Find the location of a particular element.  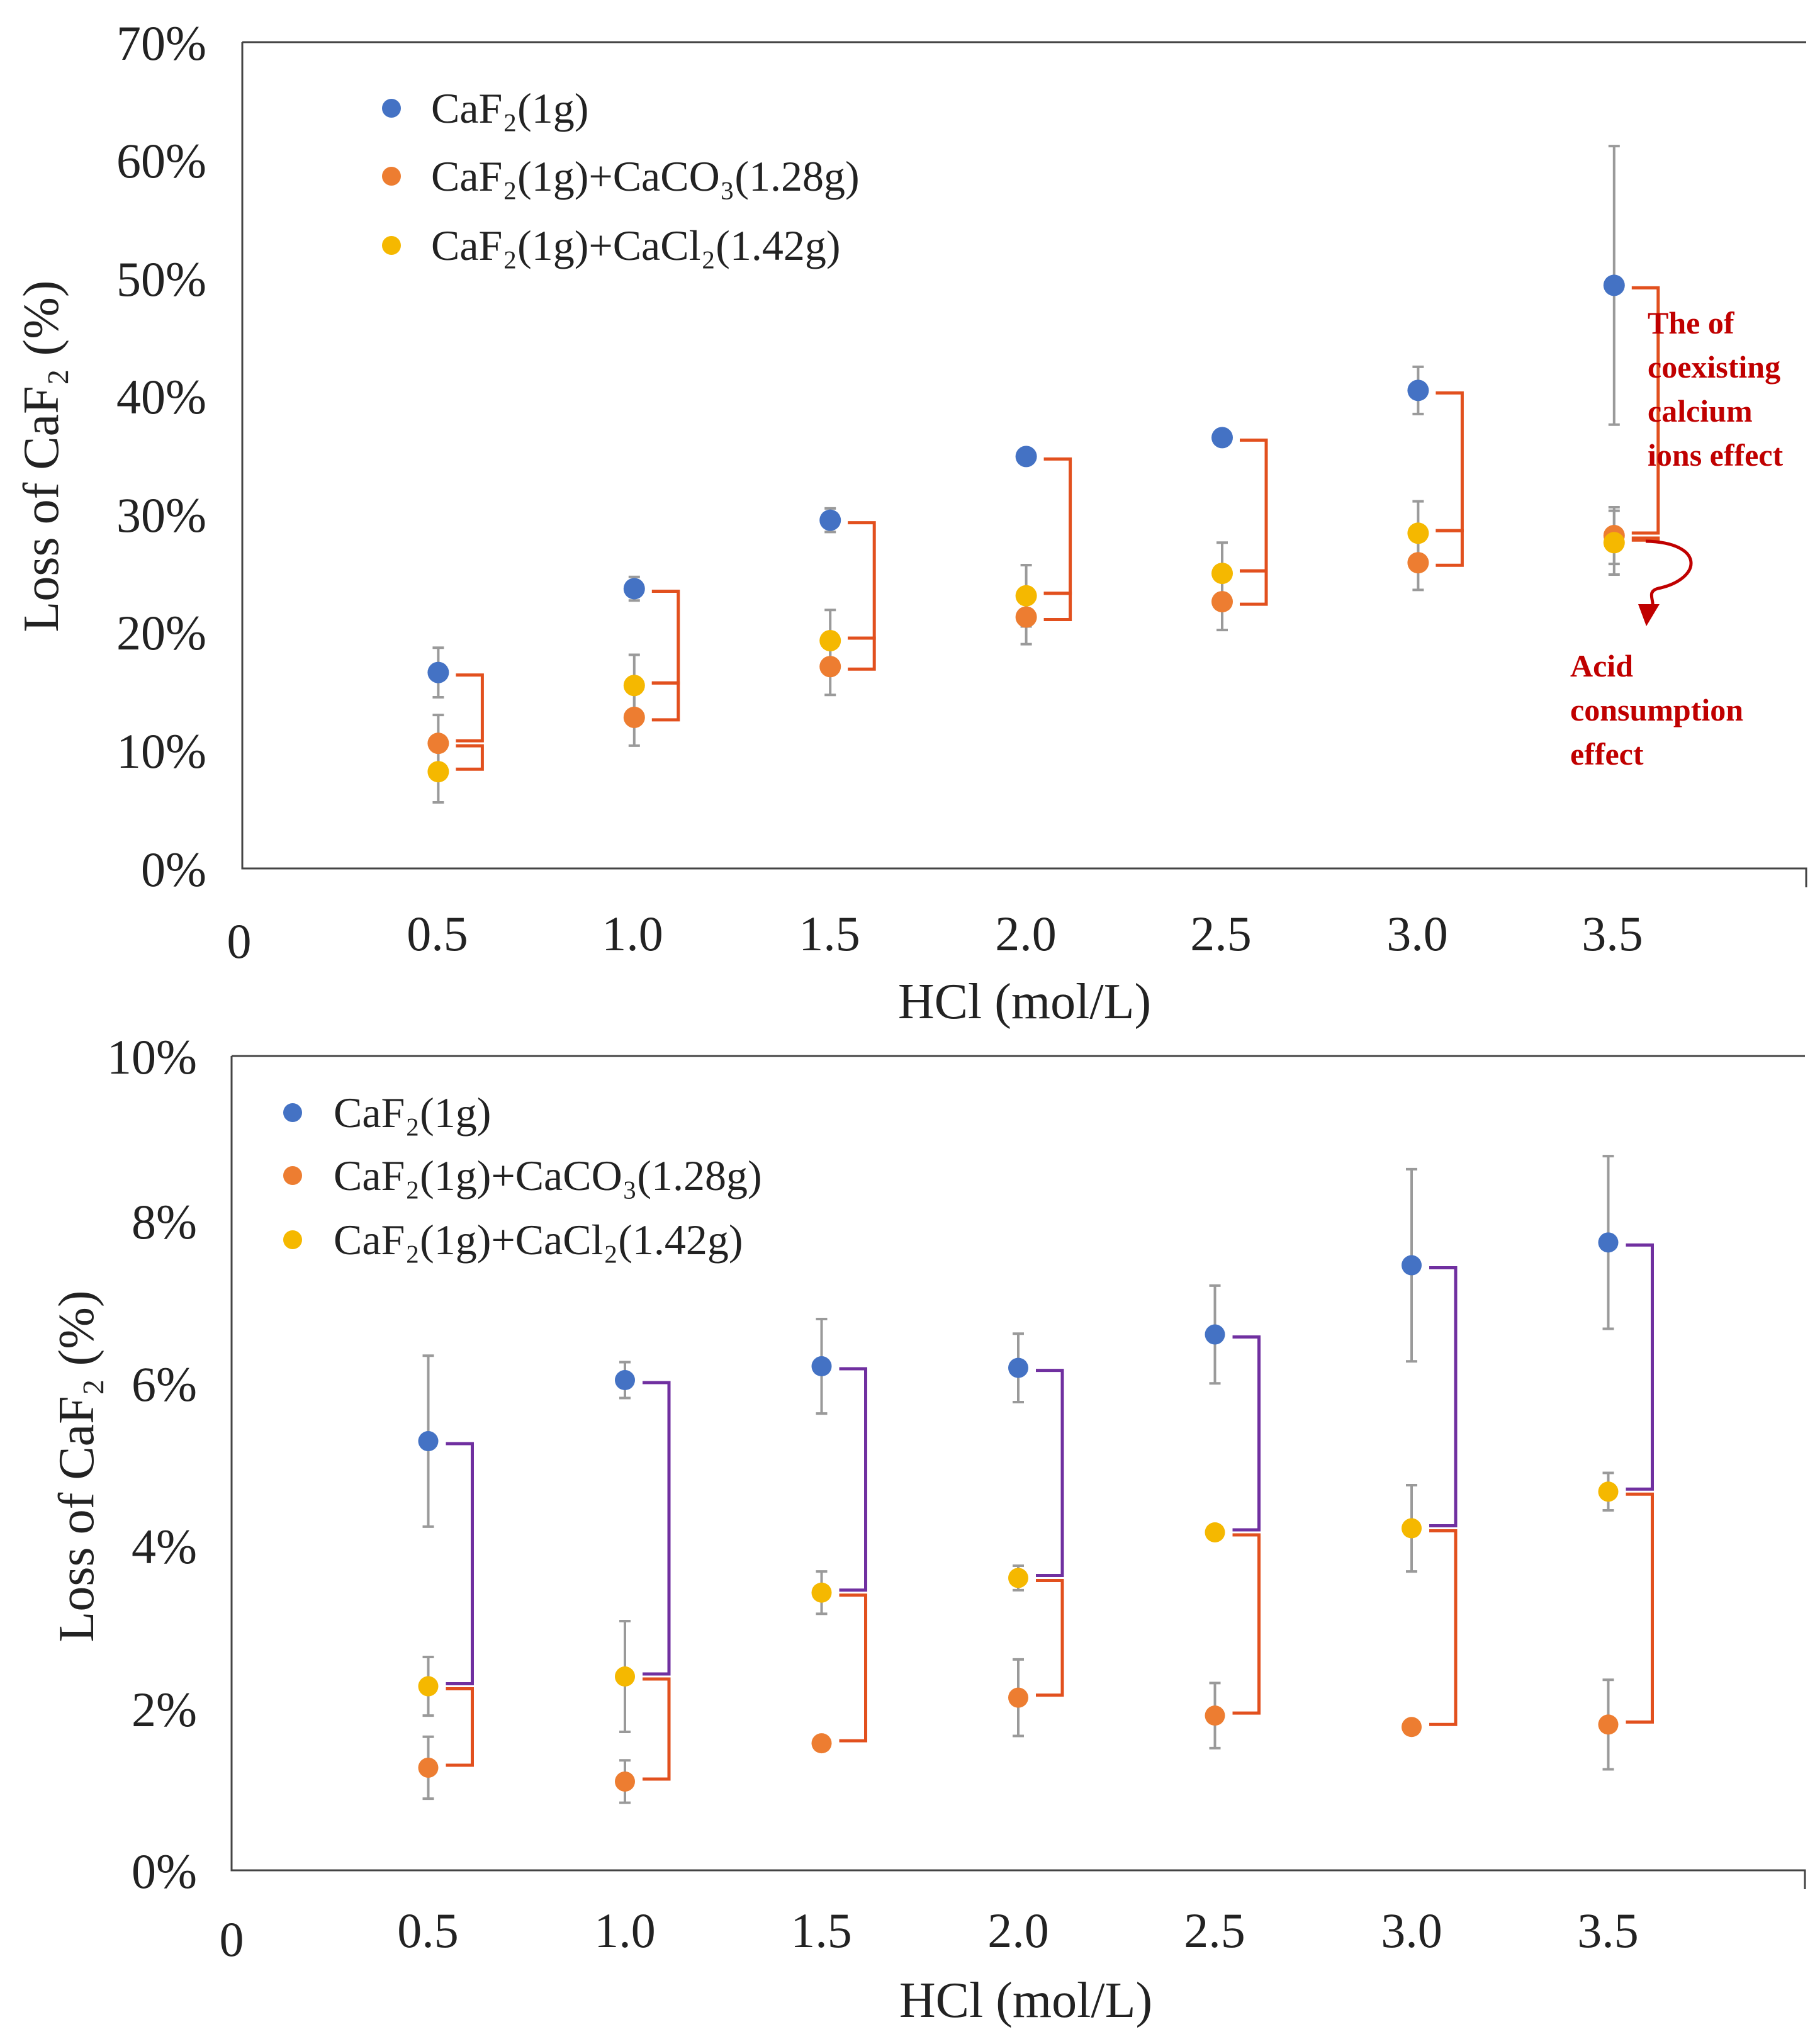

y-tick-label: 50% is located at coordinates (161, 279).